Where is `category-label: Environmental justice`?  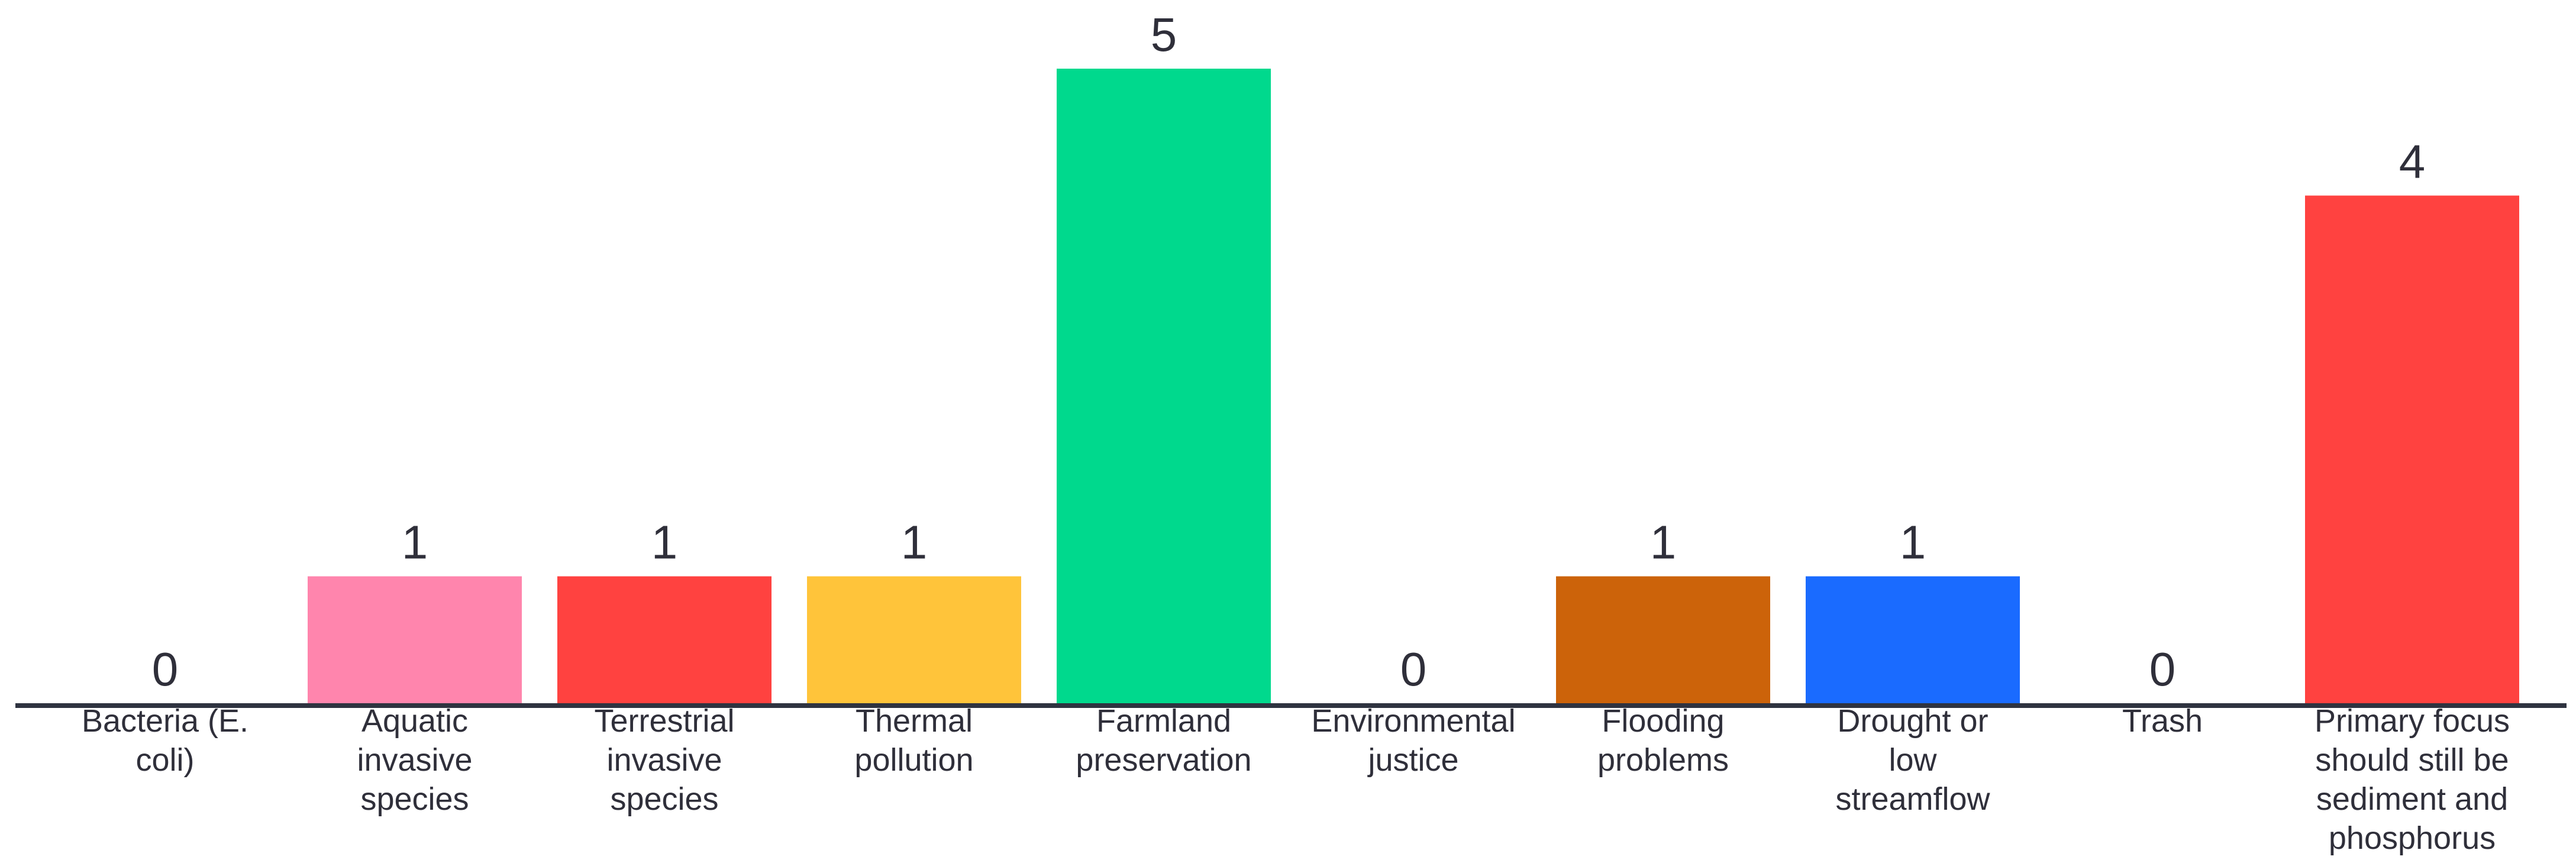 category-label: Environmental justice is located at coordinates (1413, 740).